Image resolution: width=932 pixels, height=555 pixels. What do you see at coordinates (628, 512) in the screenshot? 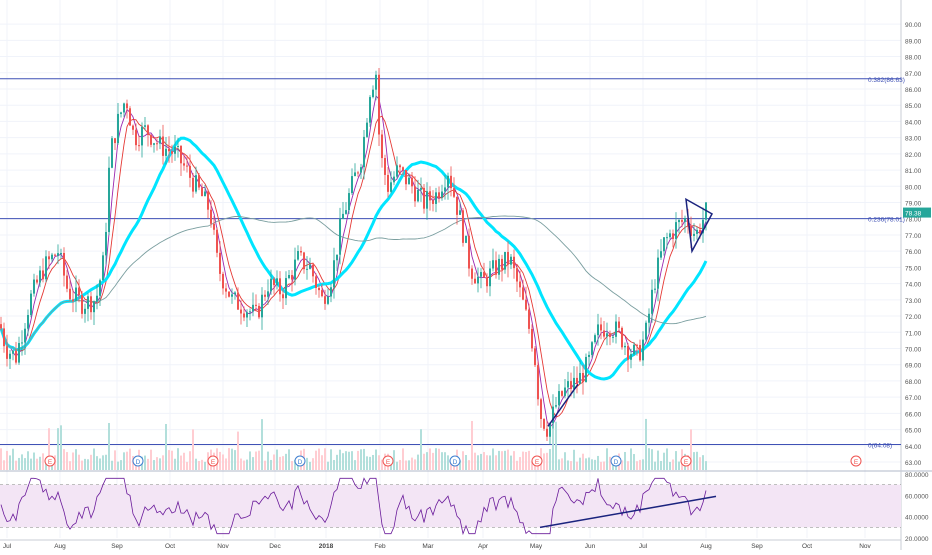
I see `rsi-trendline` at bounding box center [628, 512].